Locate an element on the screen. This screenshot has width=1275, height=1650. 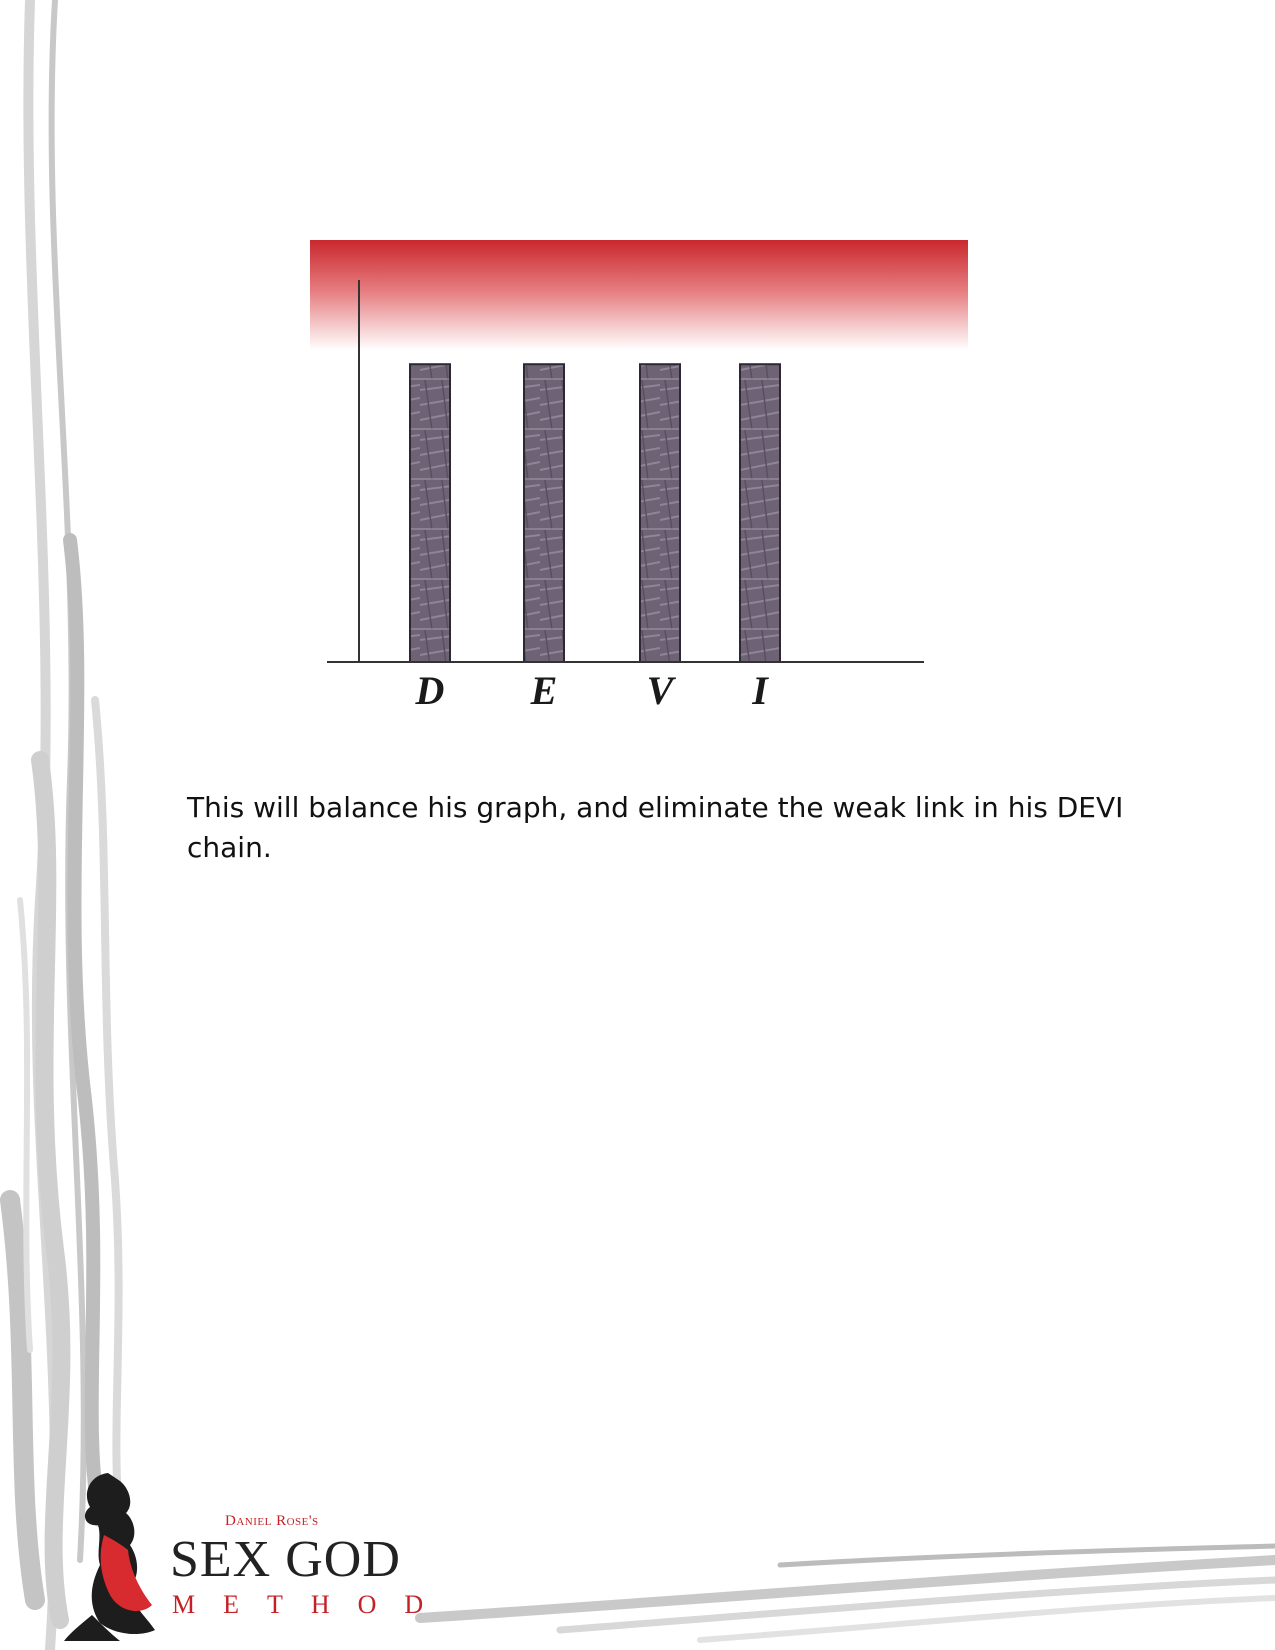
tick-label-v: V is located at coordinates (662, 690).